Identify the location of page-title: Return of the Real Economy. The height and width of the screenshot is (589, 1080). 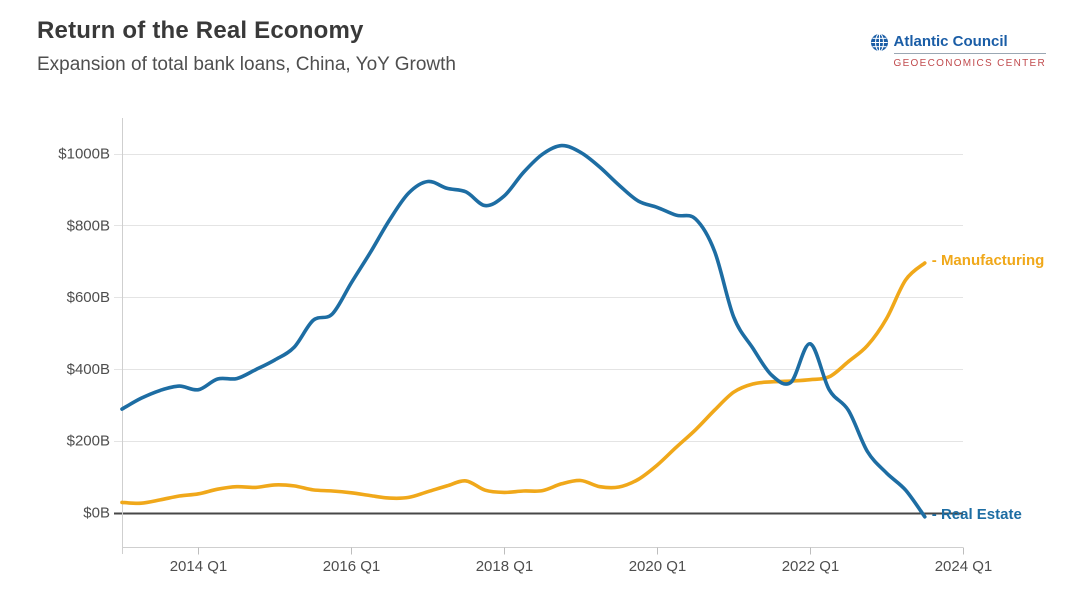
(200, 30).